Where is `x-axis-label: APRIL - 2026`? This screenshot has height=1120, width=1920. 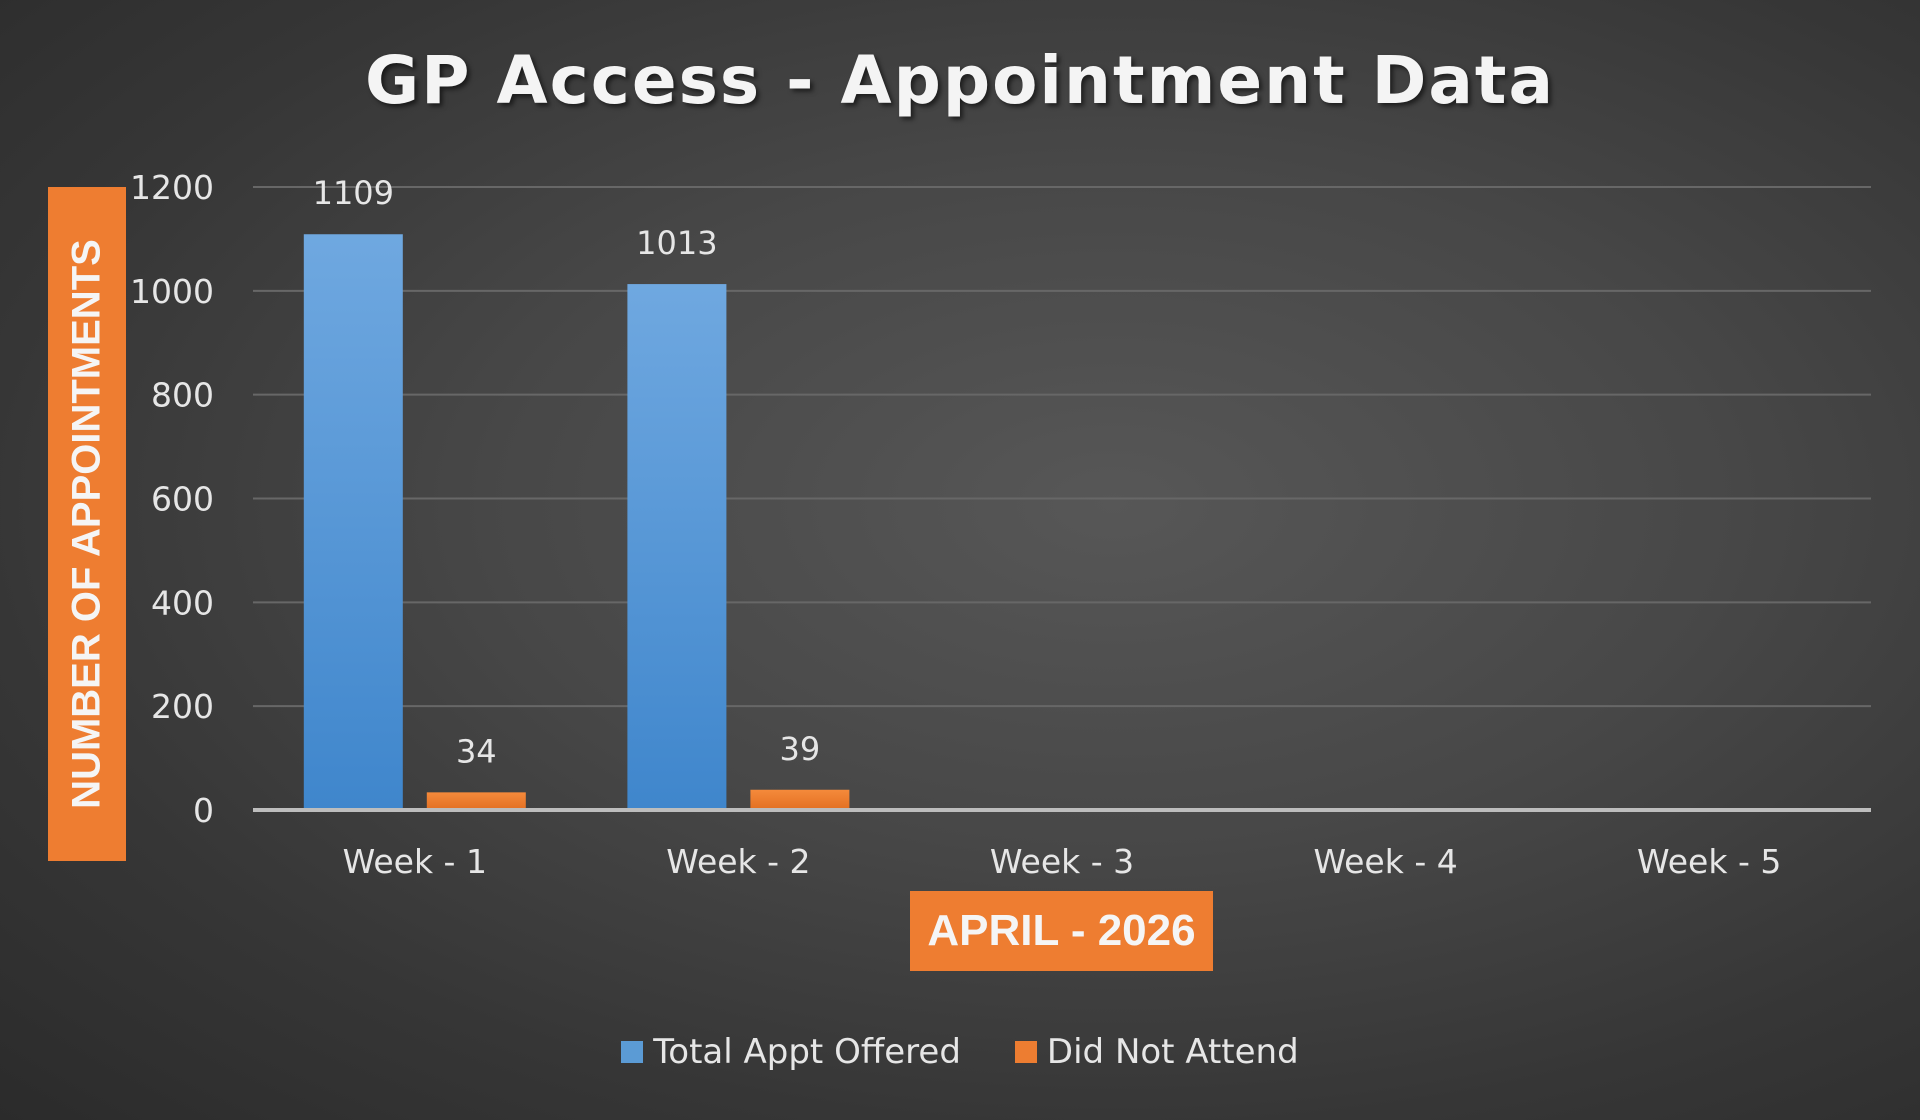 x-axis-label: APRIL - 2026 is located at coordinates (1061, 930).